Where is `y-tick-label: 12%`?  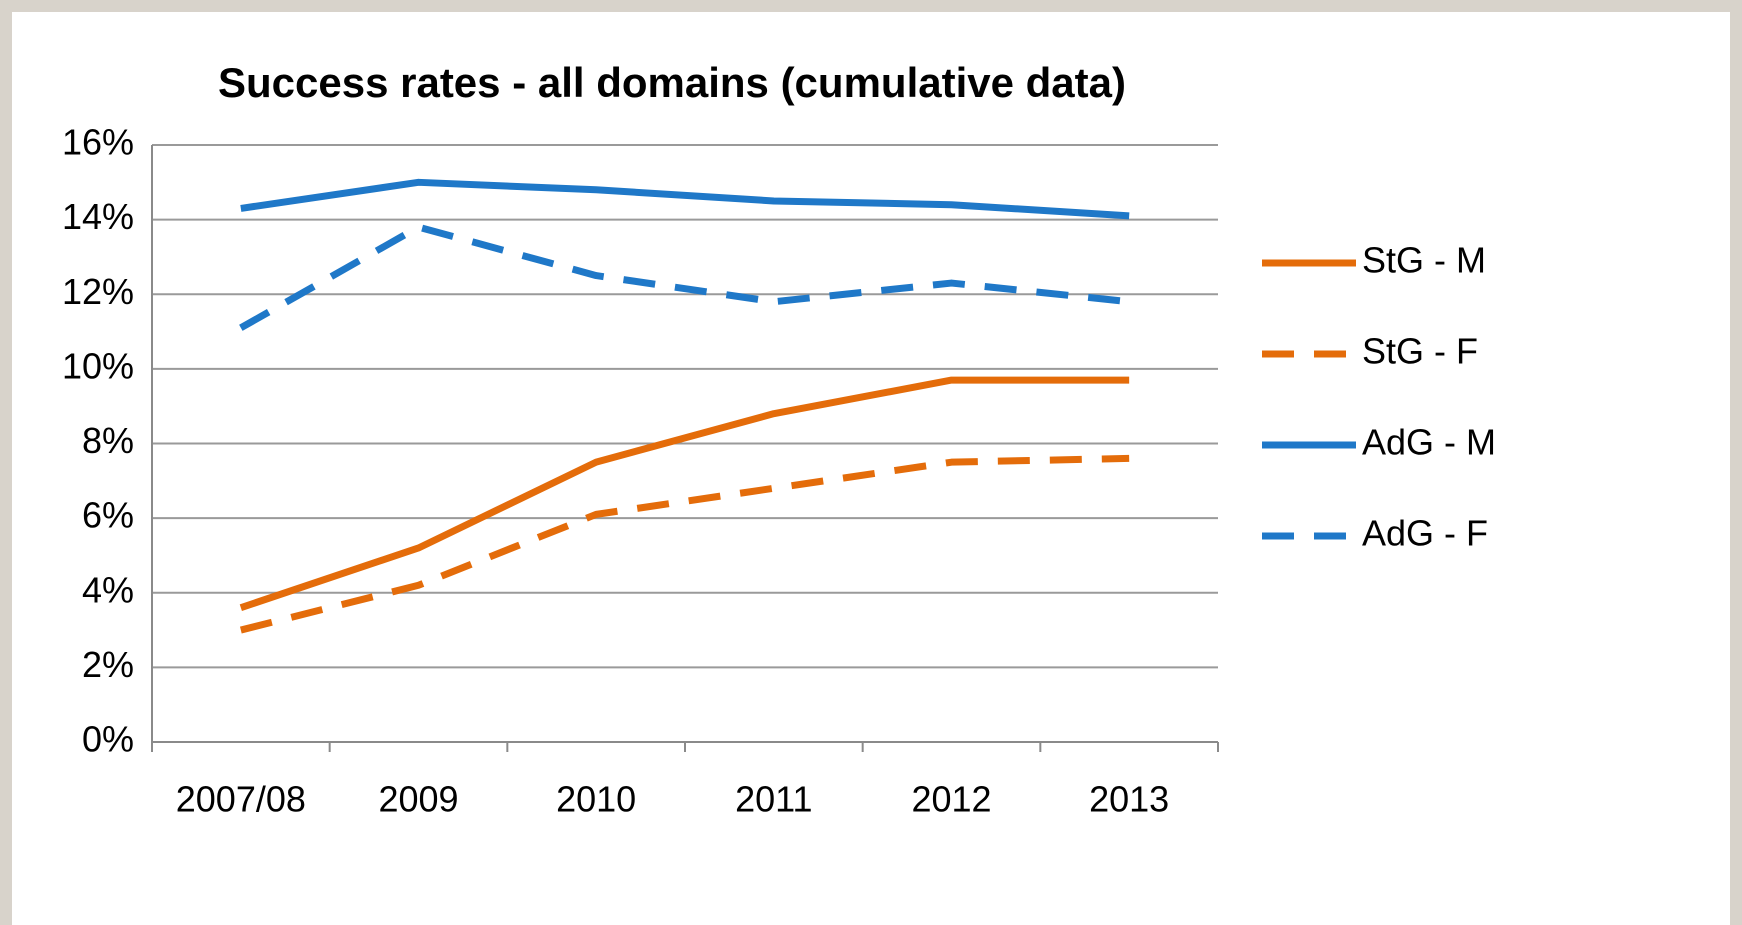 y-tick-label: 12% is located at coordinates (98, 291).